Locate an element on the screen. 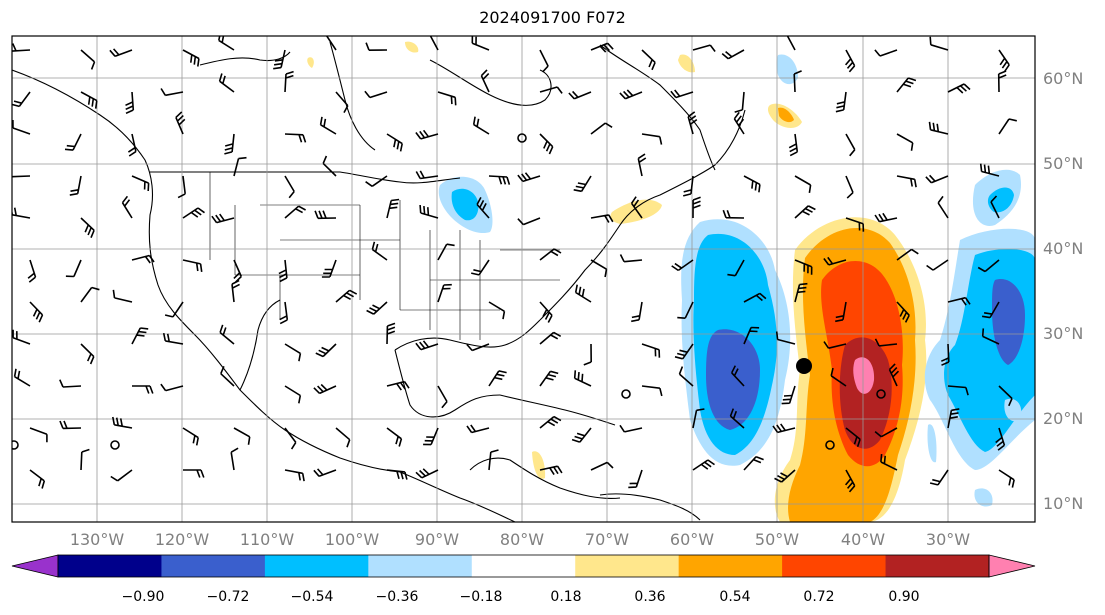  colorbar-tick-label: 0.72 is located at coordinates (818, 597).